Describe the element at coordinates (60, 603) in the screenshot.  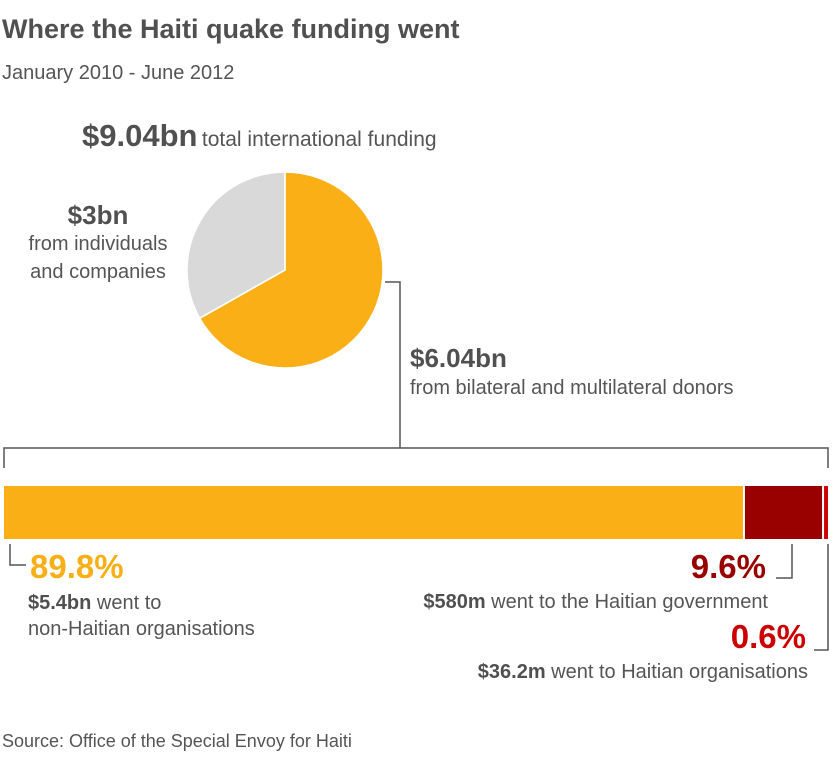
I see `non-haitian-amount: $5.4bn` at that location.